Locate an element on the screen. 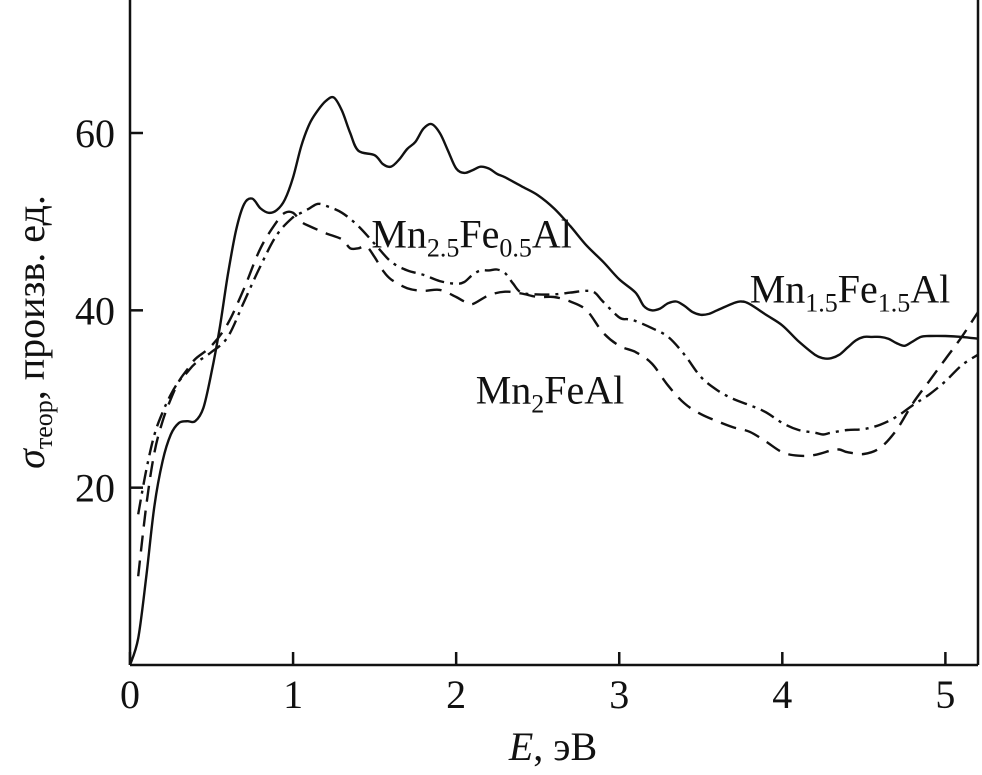 This screenshot has width=982, height=775. series-label-part: FeAl is located at coordinates (584, 389).